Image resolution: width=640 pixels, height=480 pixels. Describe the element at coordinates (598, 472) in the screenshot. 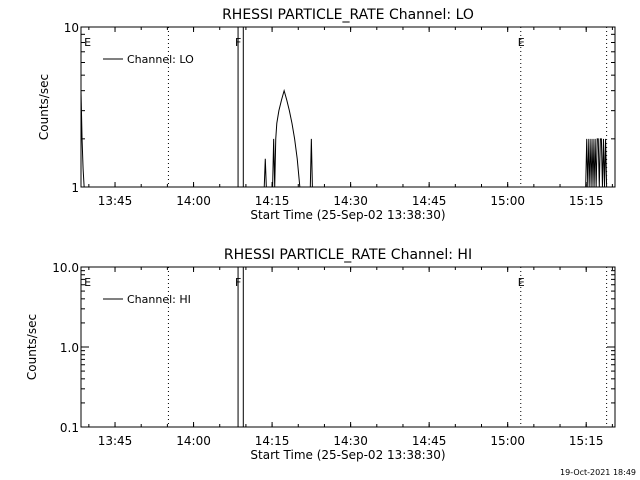

I see `timestamp-label: 19-Oct-2021 18:49` at that location.